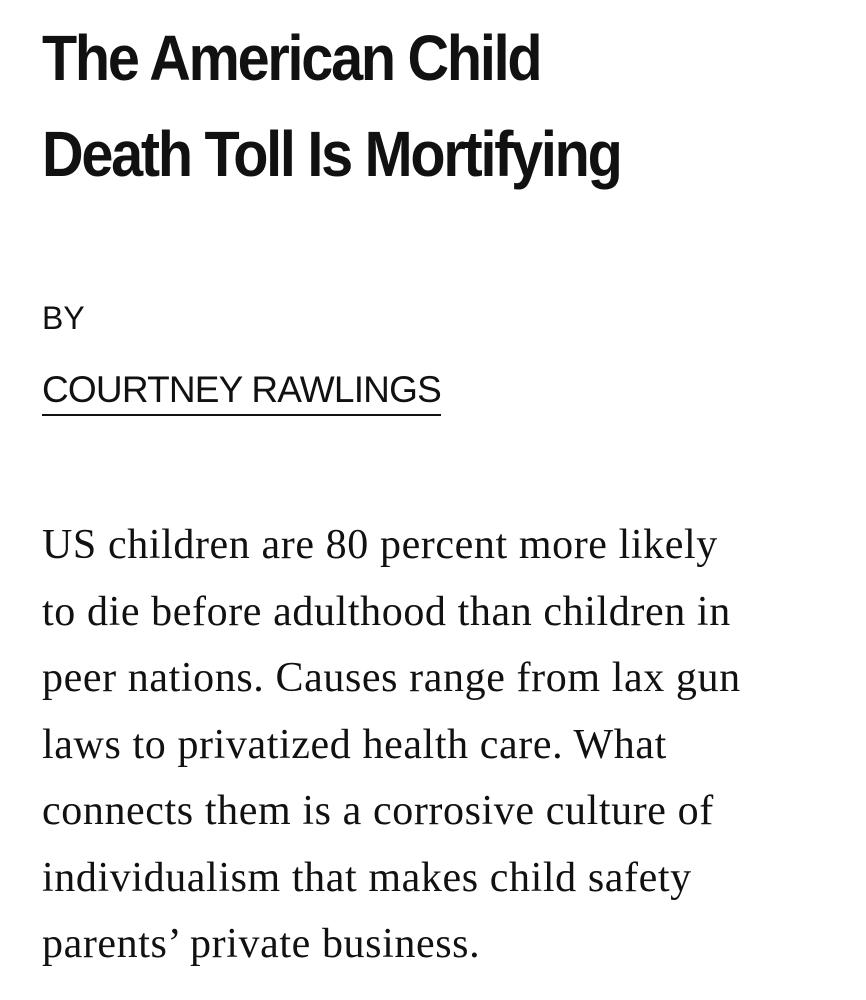 The width and height of the screenshot is (866, 1000). I want to click on byline-by-label: BY, so click(63, 318).